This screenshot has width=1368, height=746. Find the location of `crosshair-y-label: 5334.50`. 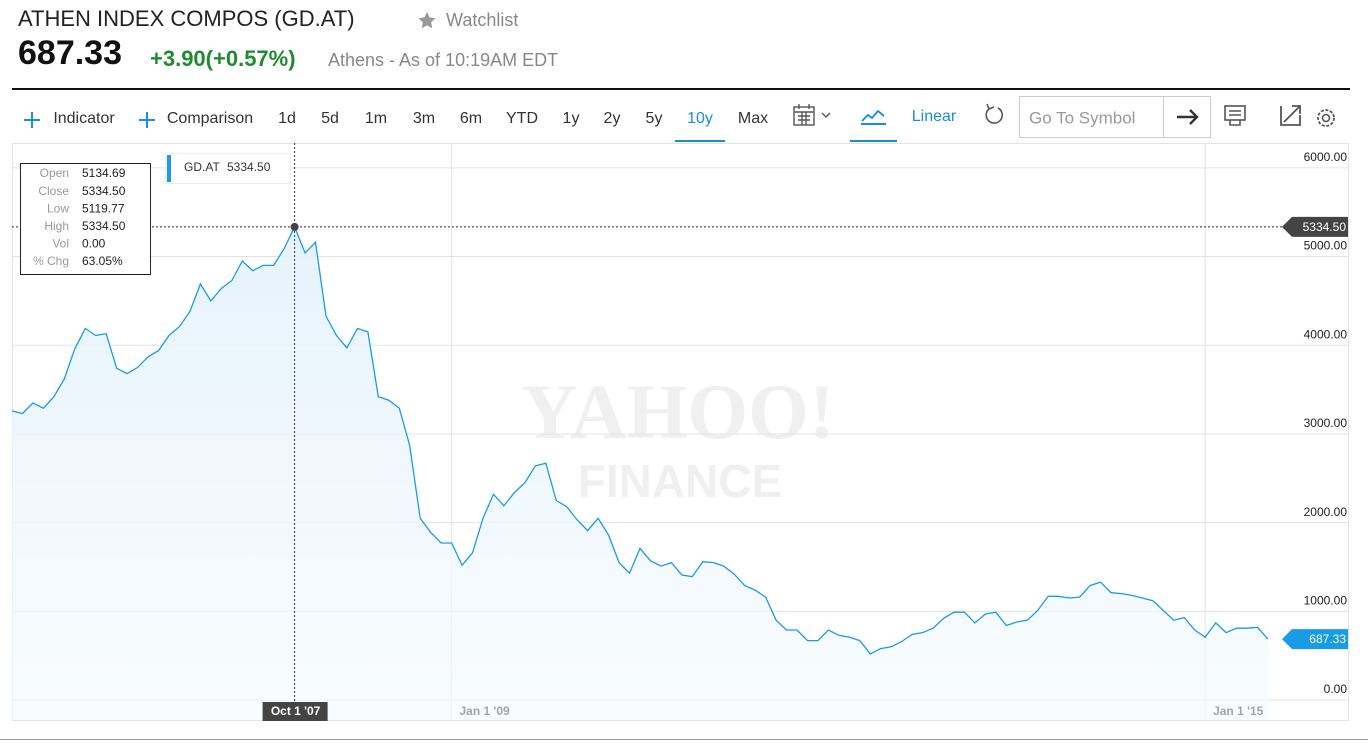

crosshair-y-label: 5334.50 is located at coordinates (1325, 227).